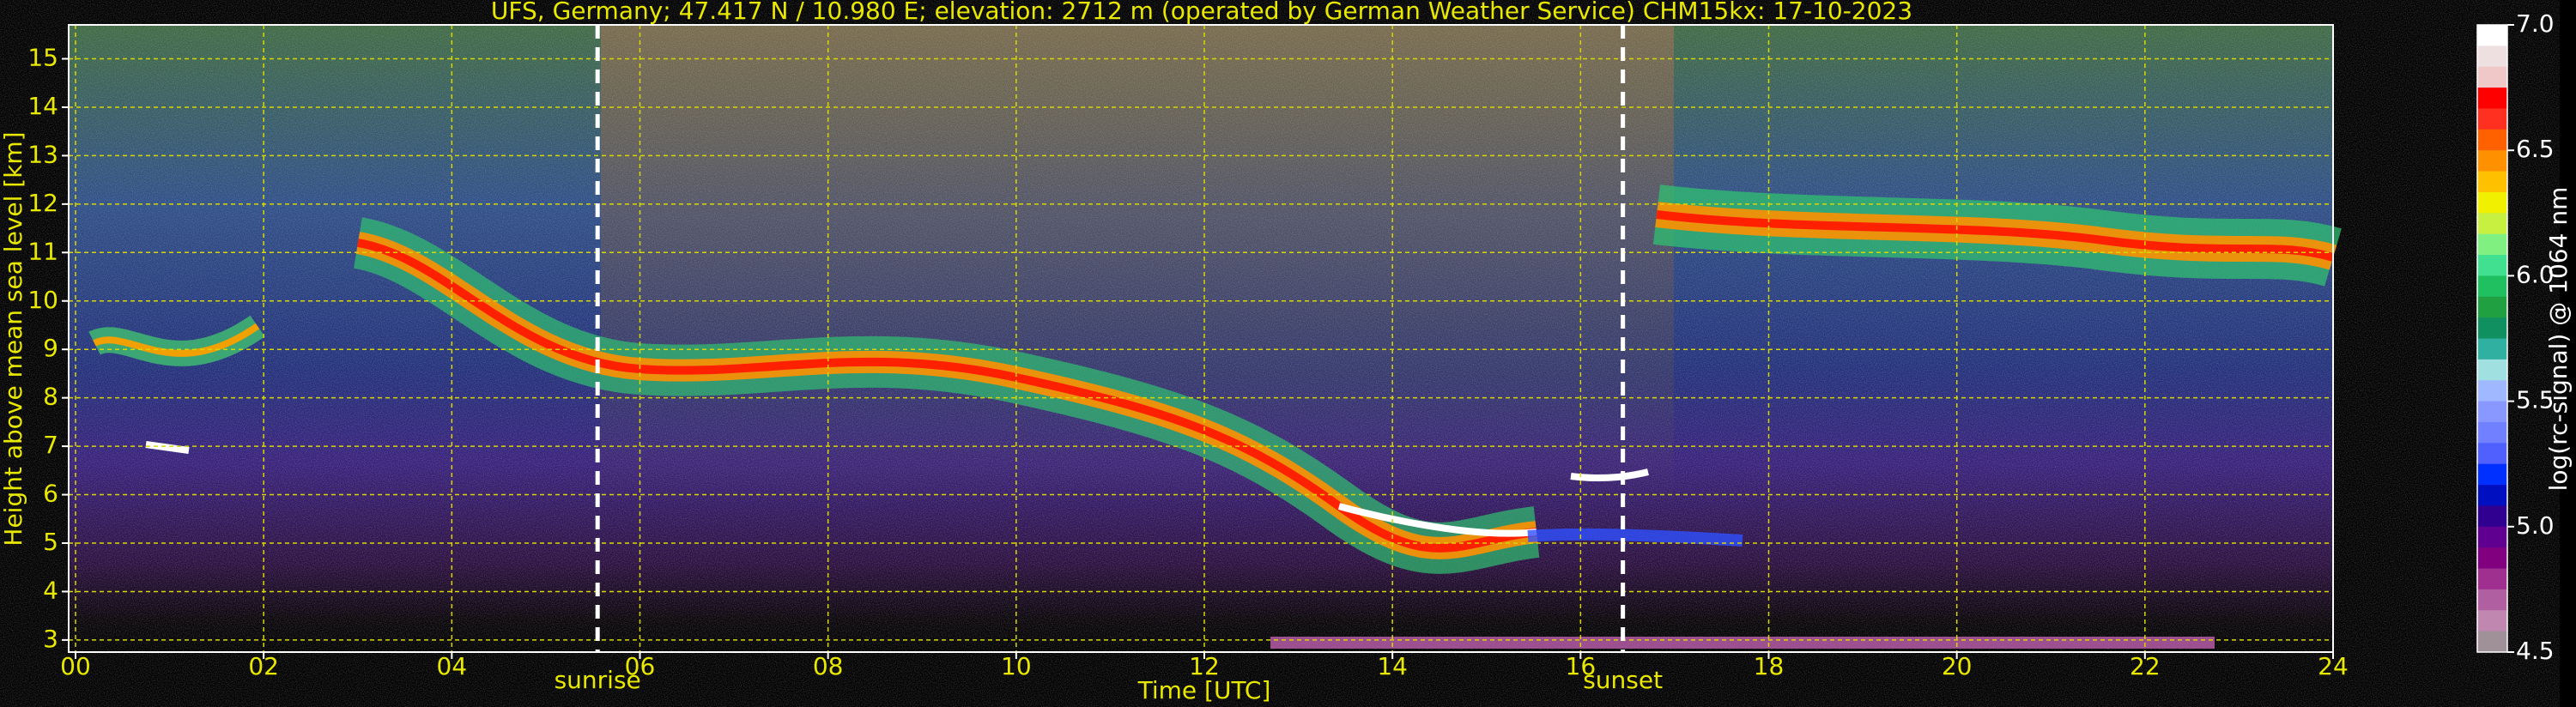 This screenshot has height=707, width=2576. I want to click on x-tick-label: 10, so click(1016, 666).